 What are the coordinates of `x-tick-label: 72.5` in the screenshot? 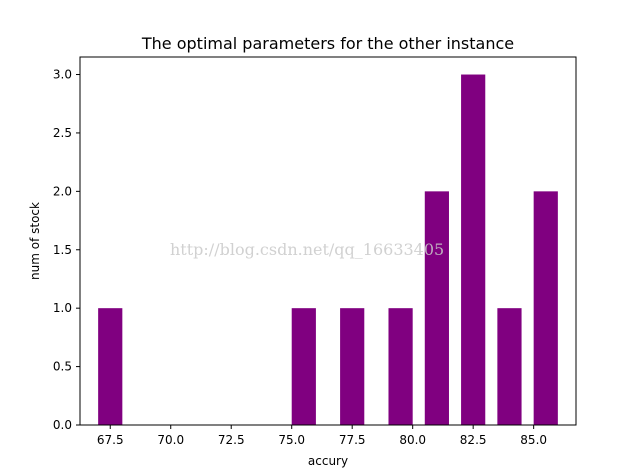 It's located at (231, 440).